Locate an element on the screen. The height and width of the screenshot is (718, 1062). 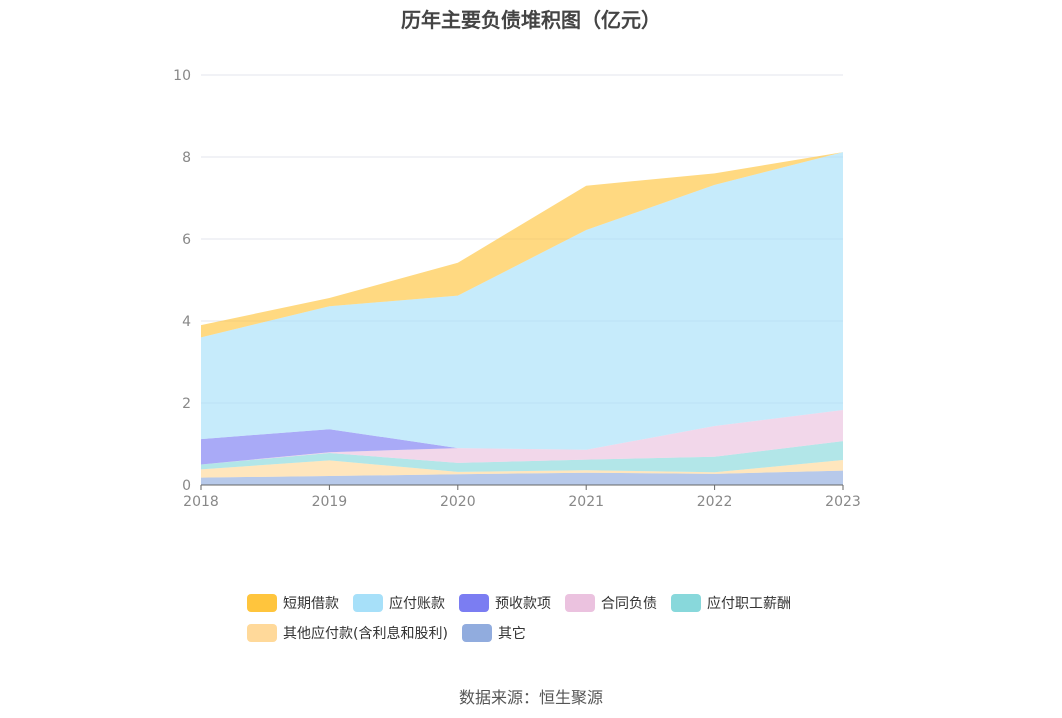
y-tick-label: 4 is located at coordinates (186, 322).